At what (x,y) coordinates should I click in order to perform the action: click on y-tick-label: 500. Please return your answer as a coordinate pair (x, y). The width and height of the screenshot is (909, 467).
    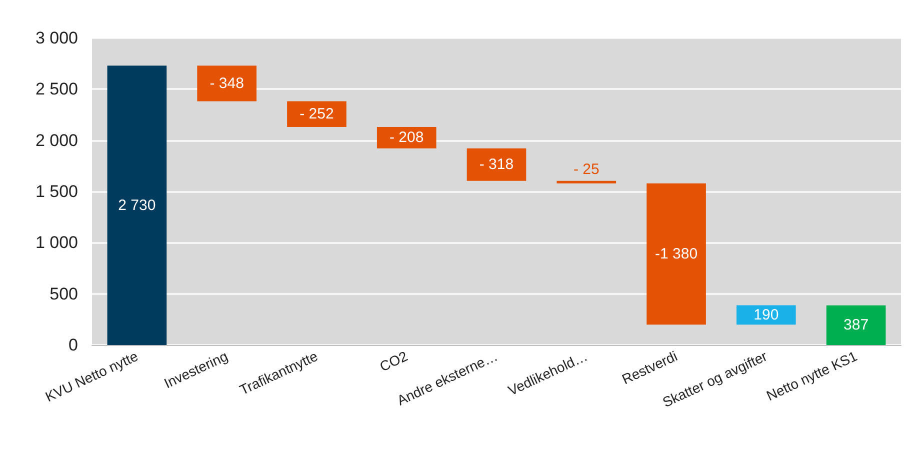
    Looking at the image, I should click on (64, 294).